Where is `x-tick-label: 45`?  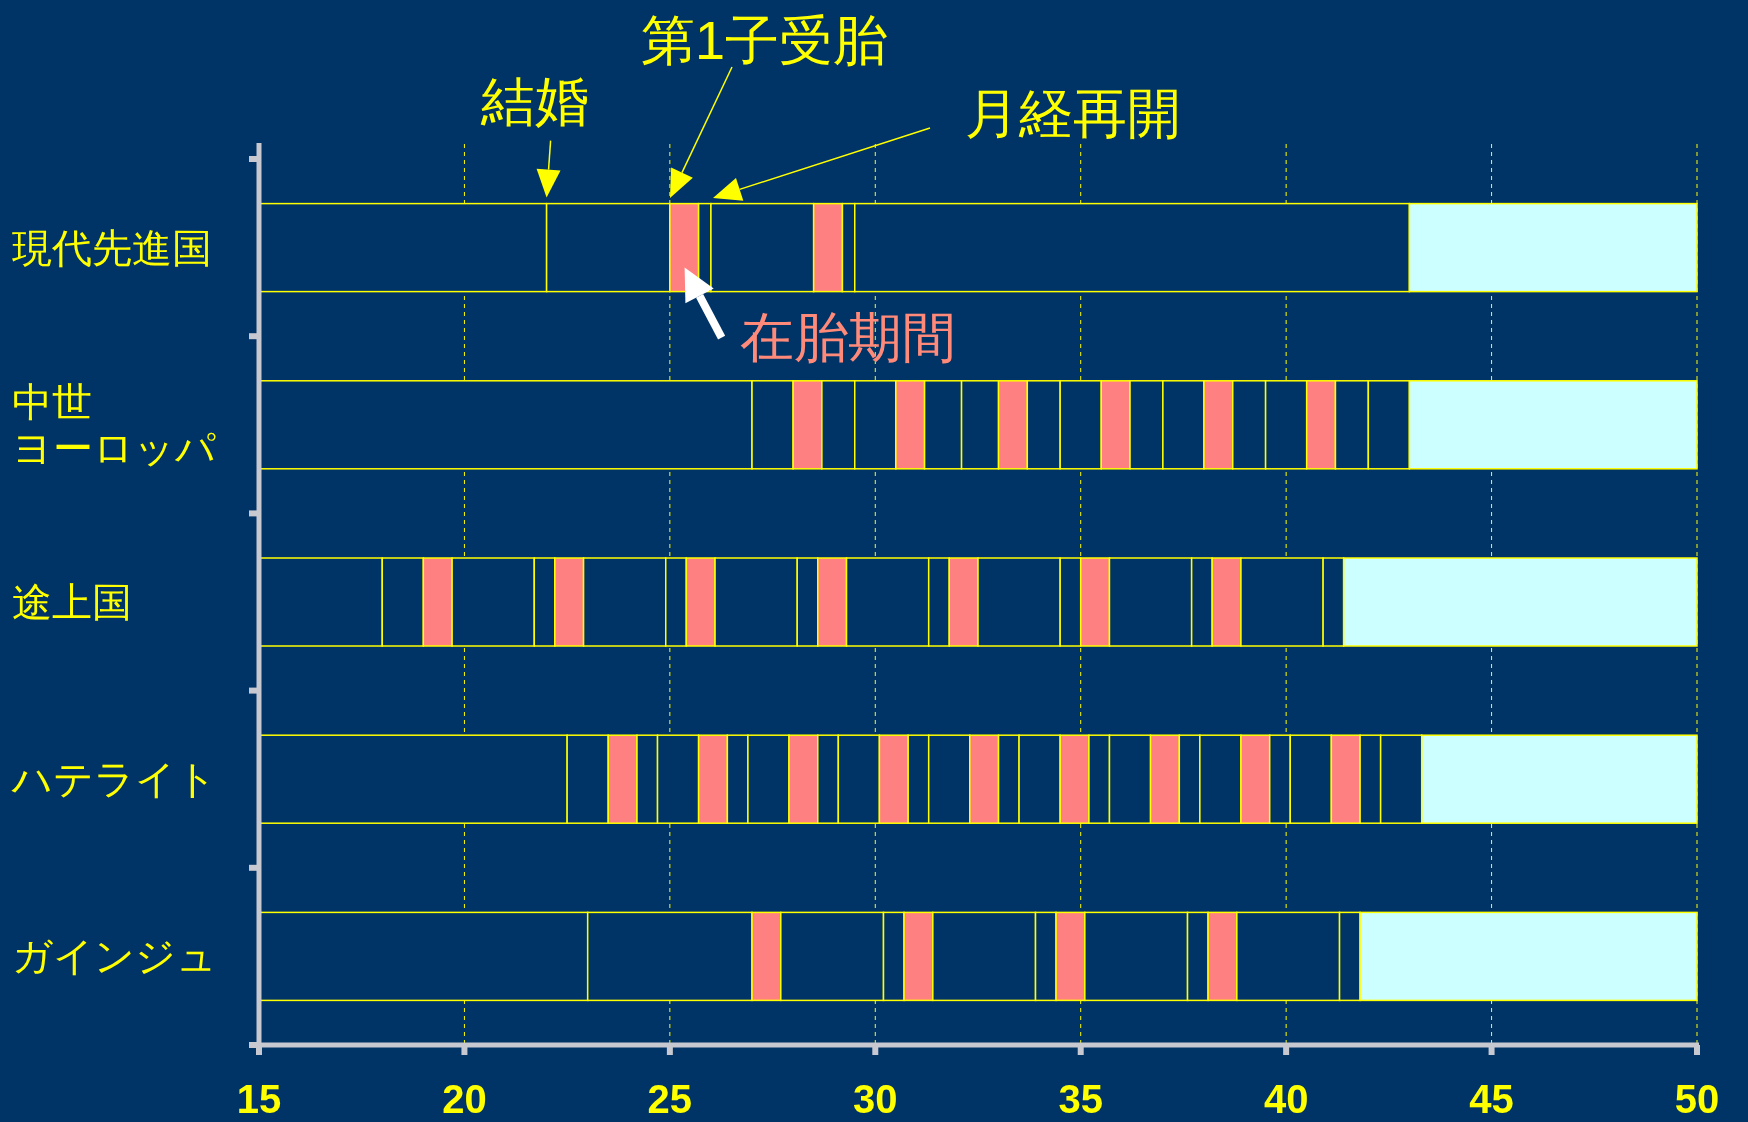 x-tick-label: 45 is located at coordinates (1491, 1099).